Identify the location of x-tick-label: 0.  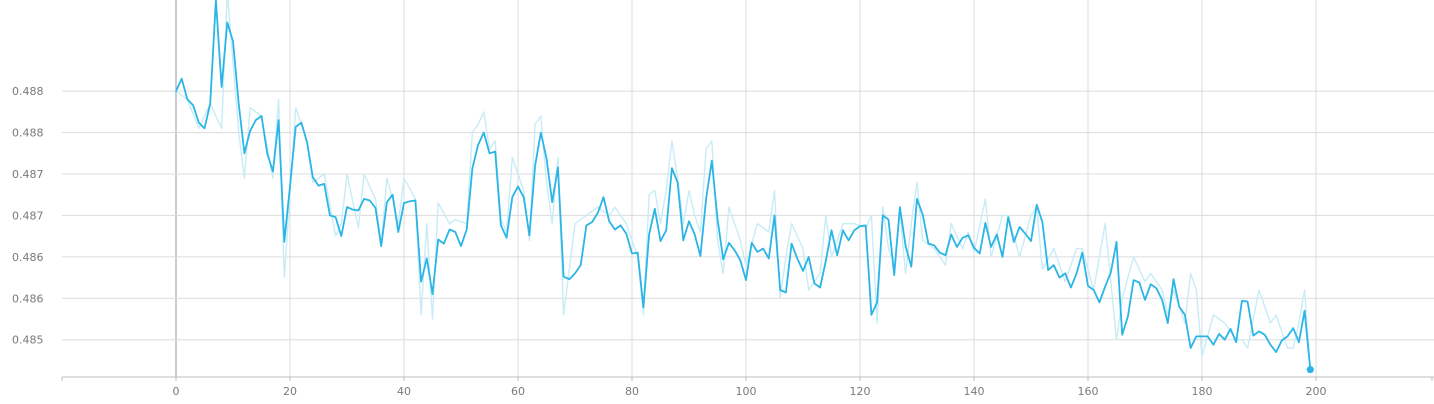
(176, 391).